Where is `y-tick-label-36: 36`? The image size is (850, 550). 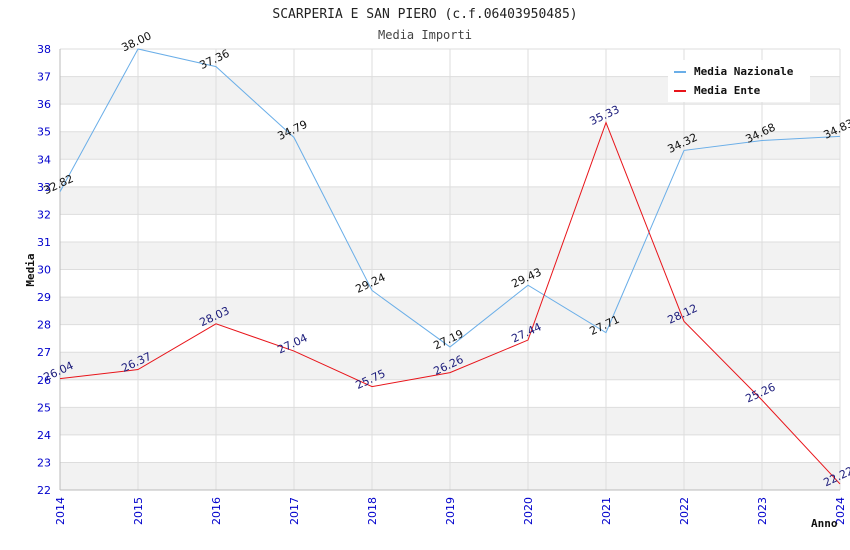
y-tick-label-36: 36 is located at coordinates (44, 104).